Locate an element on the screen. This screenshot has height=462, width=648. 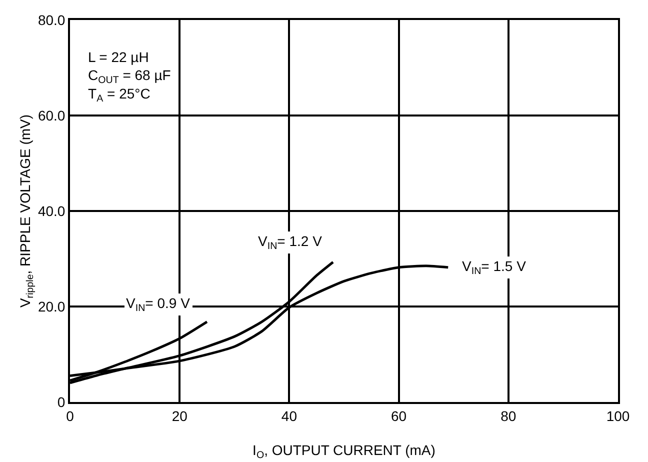
annotation: L = 22 µH is located at coordinates (118, 57).